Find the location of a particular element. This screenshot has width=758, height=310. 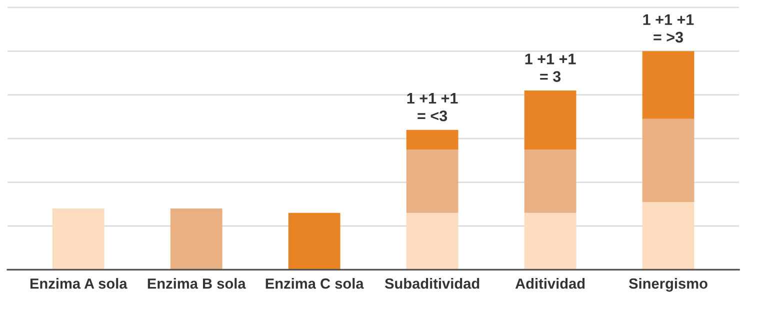

x-tick-label: Enzima B sola is located at coordinates (197, 283).